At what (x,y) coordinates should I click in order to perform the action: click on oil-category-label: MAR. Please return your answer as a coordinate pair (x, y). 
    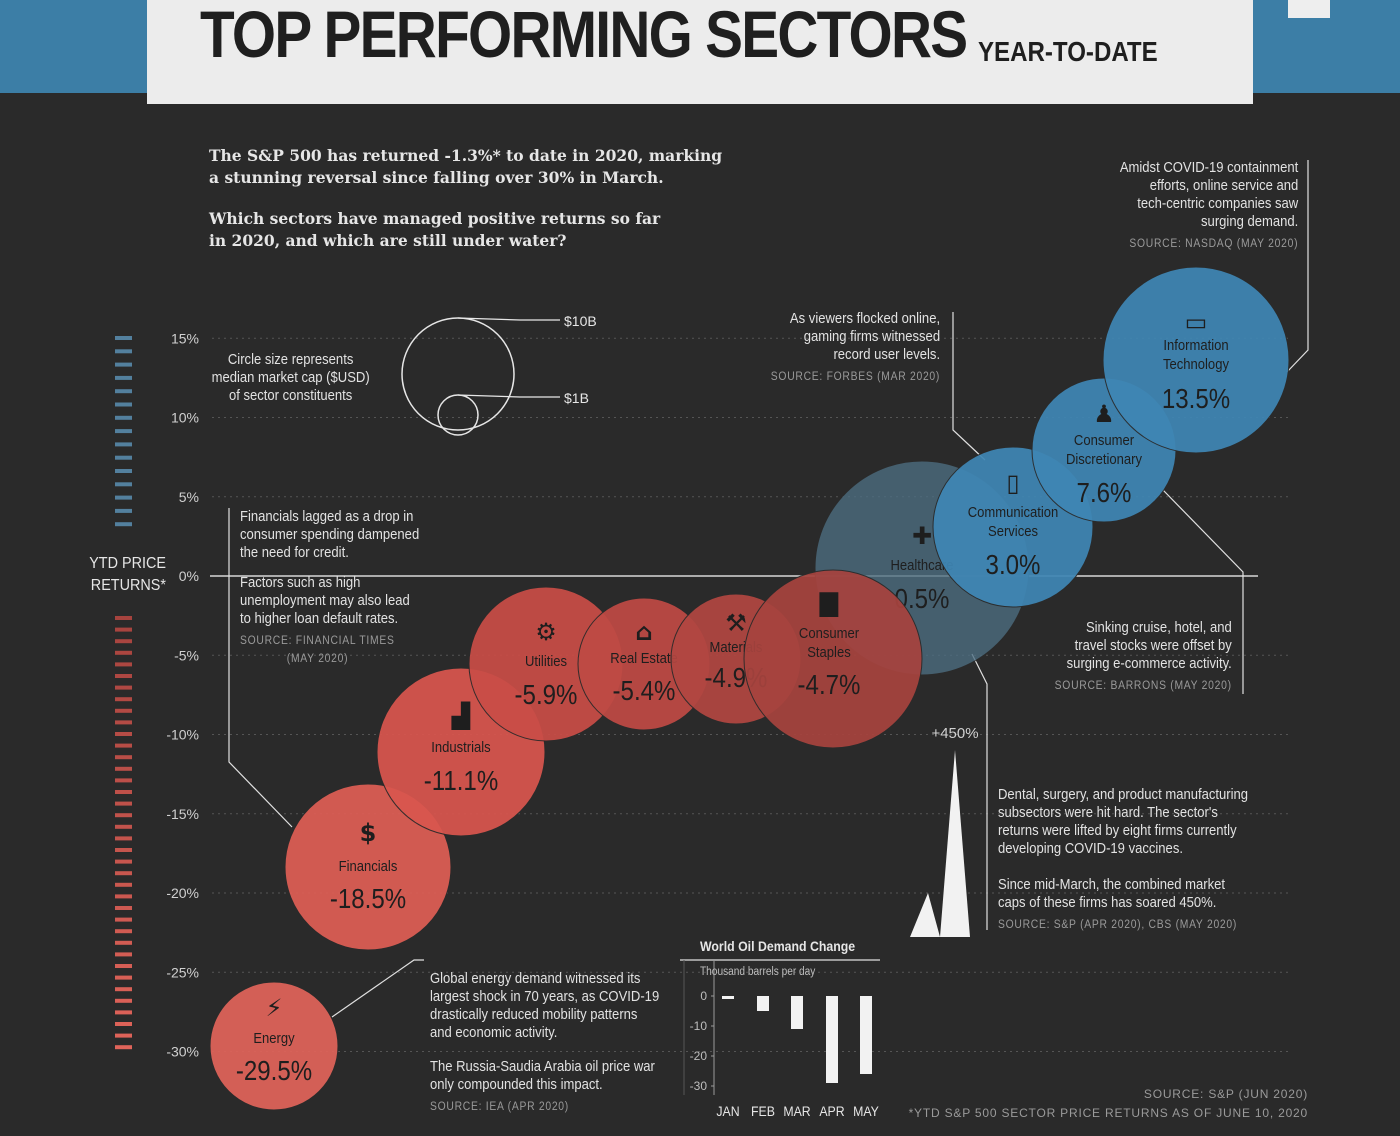
    Looking at the image, I should click on (796, 1111).